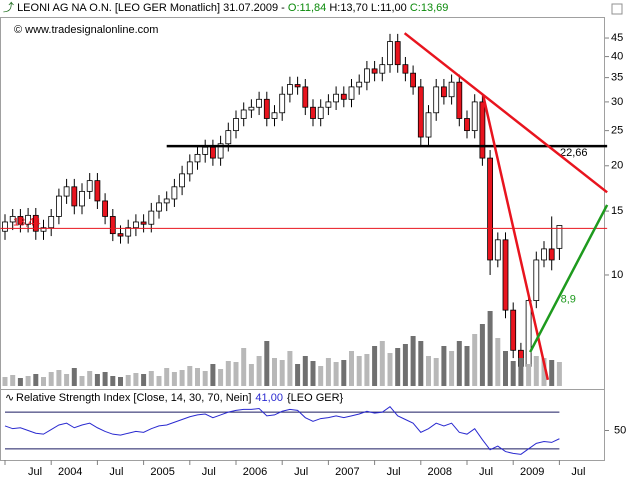 The image size is (640, 480). Describe the element at coordinates (617, 131) in the screenshot. I see `y-tick-label: 25` at that location.